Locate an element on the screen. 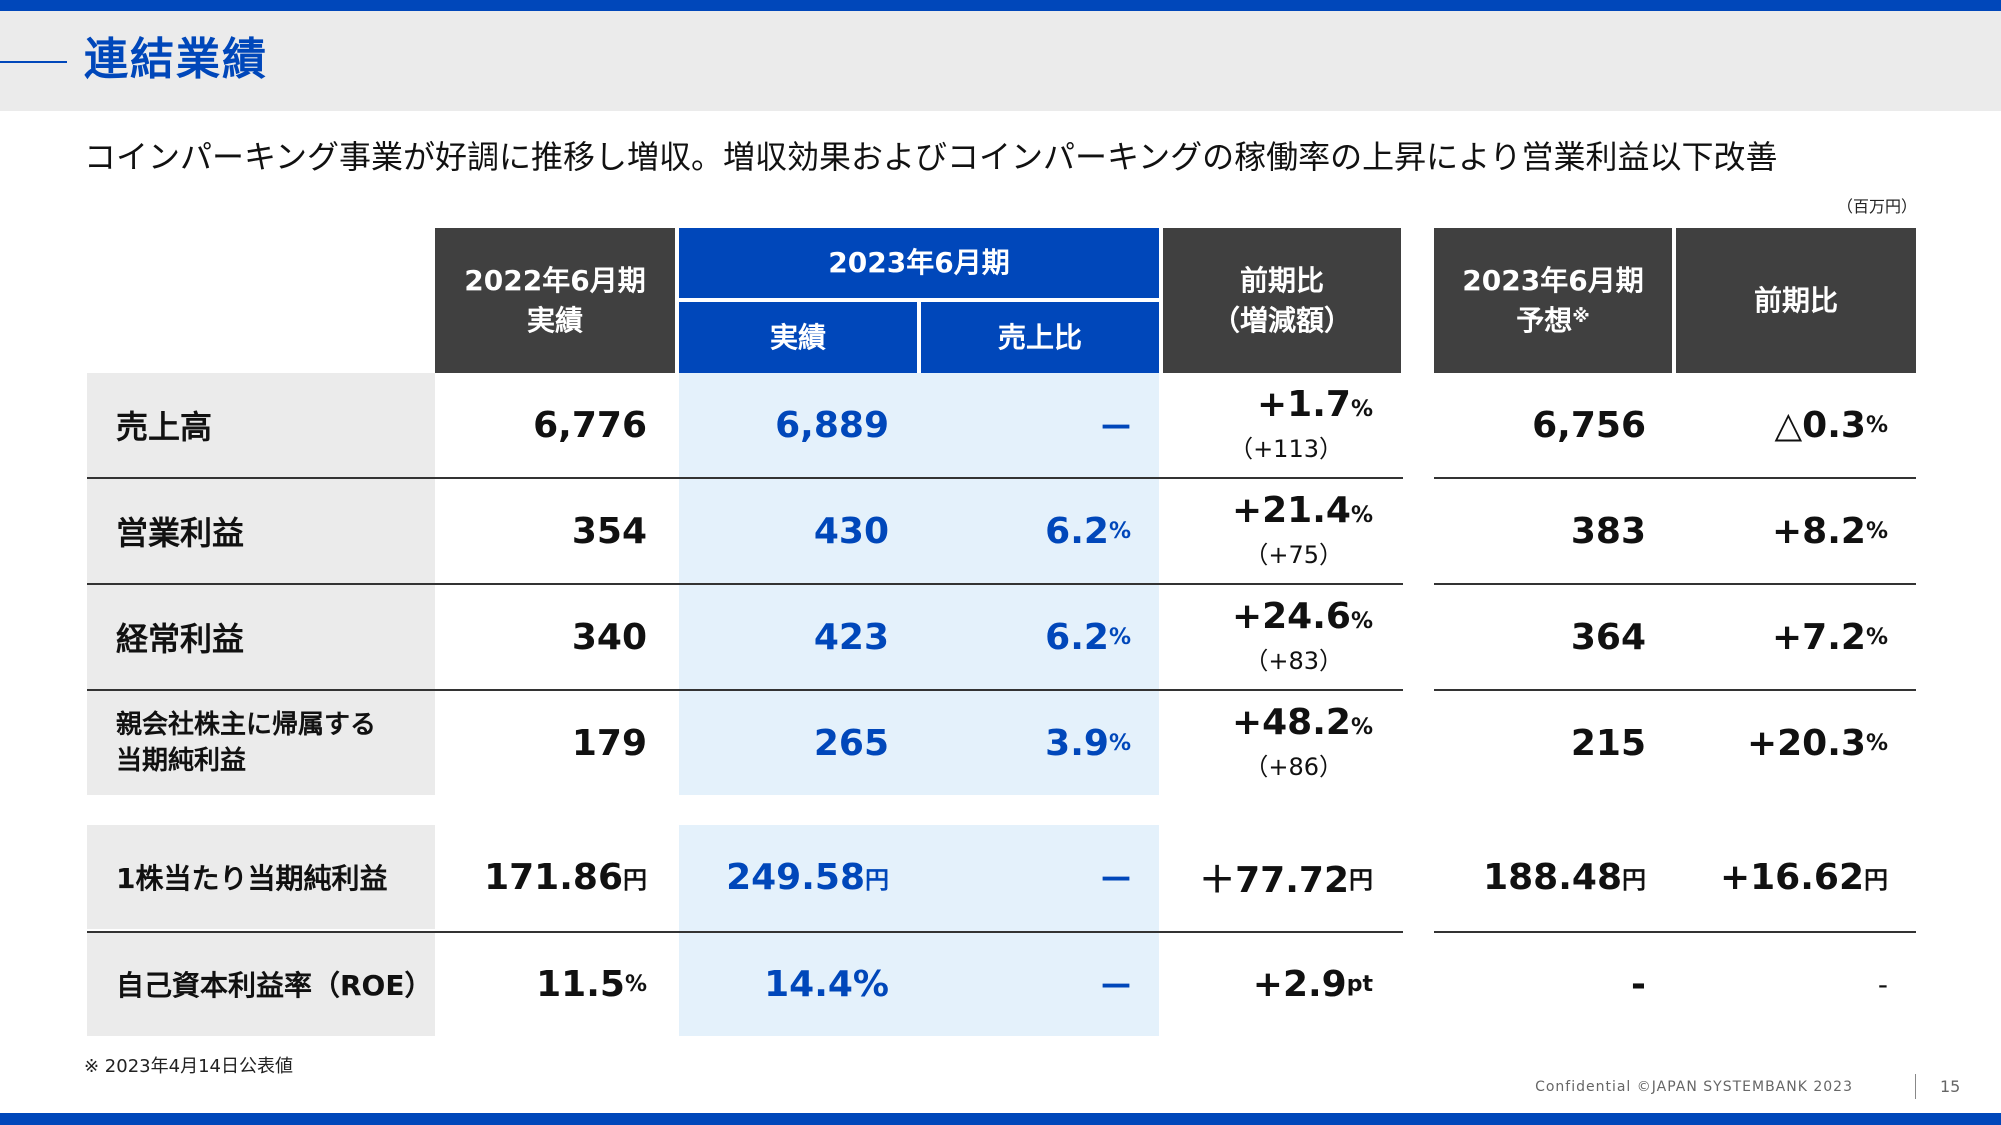 The image size is (2001, 1125). op-profit-actual: 430 is located at coordinates (851, 531).